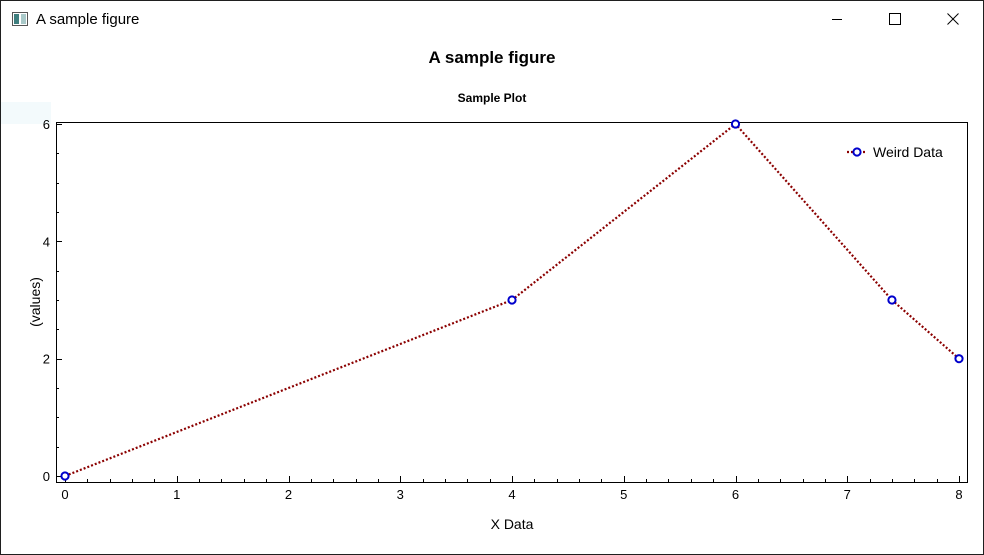 Image resolution: width=984 pixels, height=555 pixels. What do you see at coordinates (492, 98) in the screenshot?
I see `plot-title: Sample Plot` at bounding box center [492, 98].